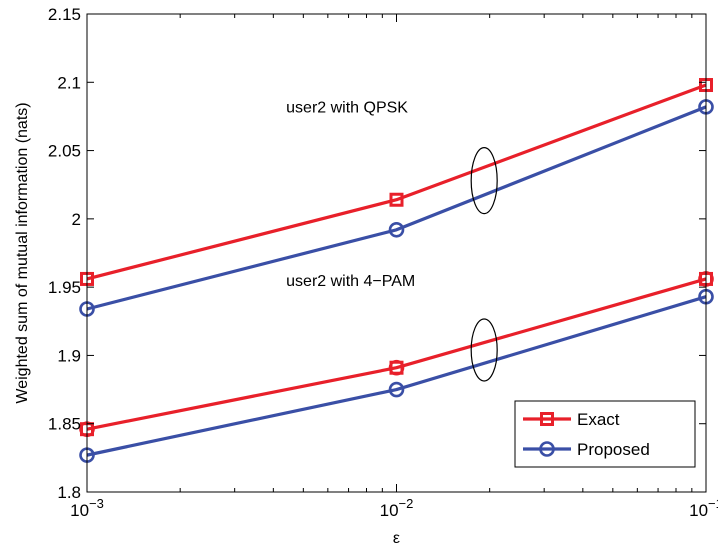 This screenshot has width=718, height=548. What do you see at coordinates (598, 419) in the screenshot?
I see `legend-label: Exact` at bounding box center [598, 419].